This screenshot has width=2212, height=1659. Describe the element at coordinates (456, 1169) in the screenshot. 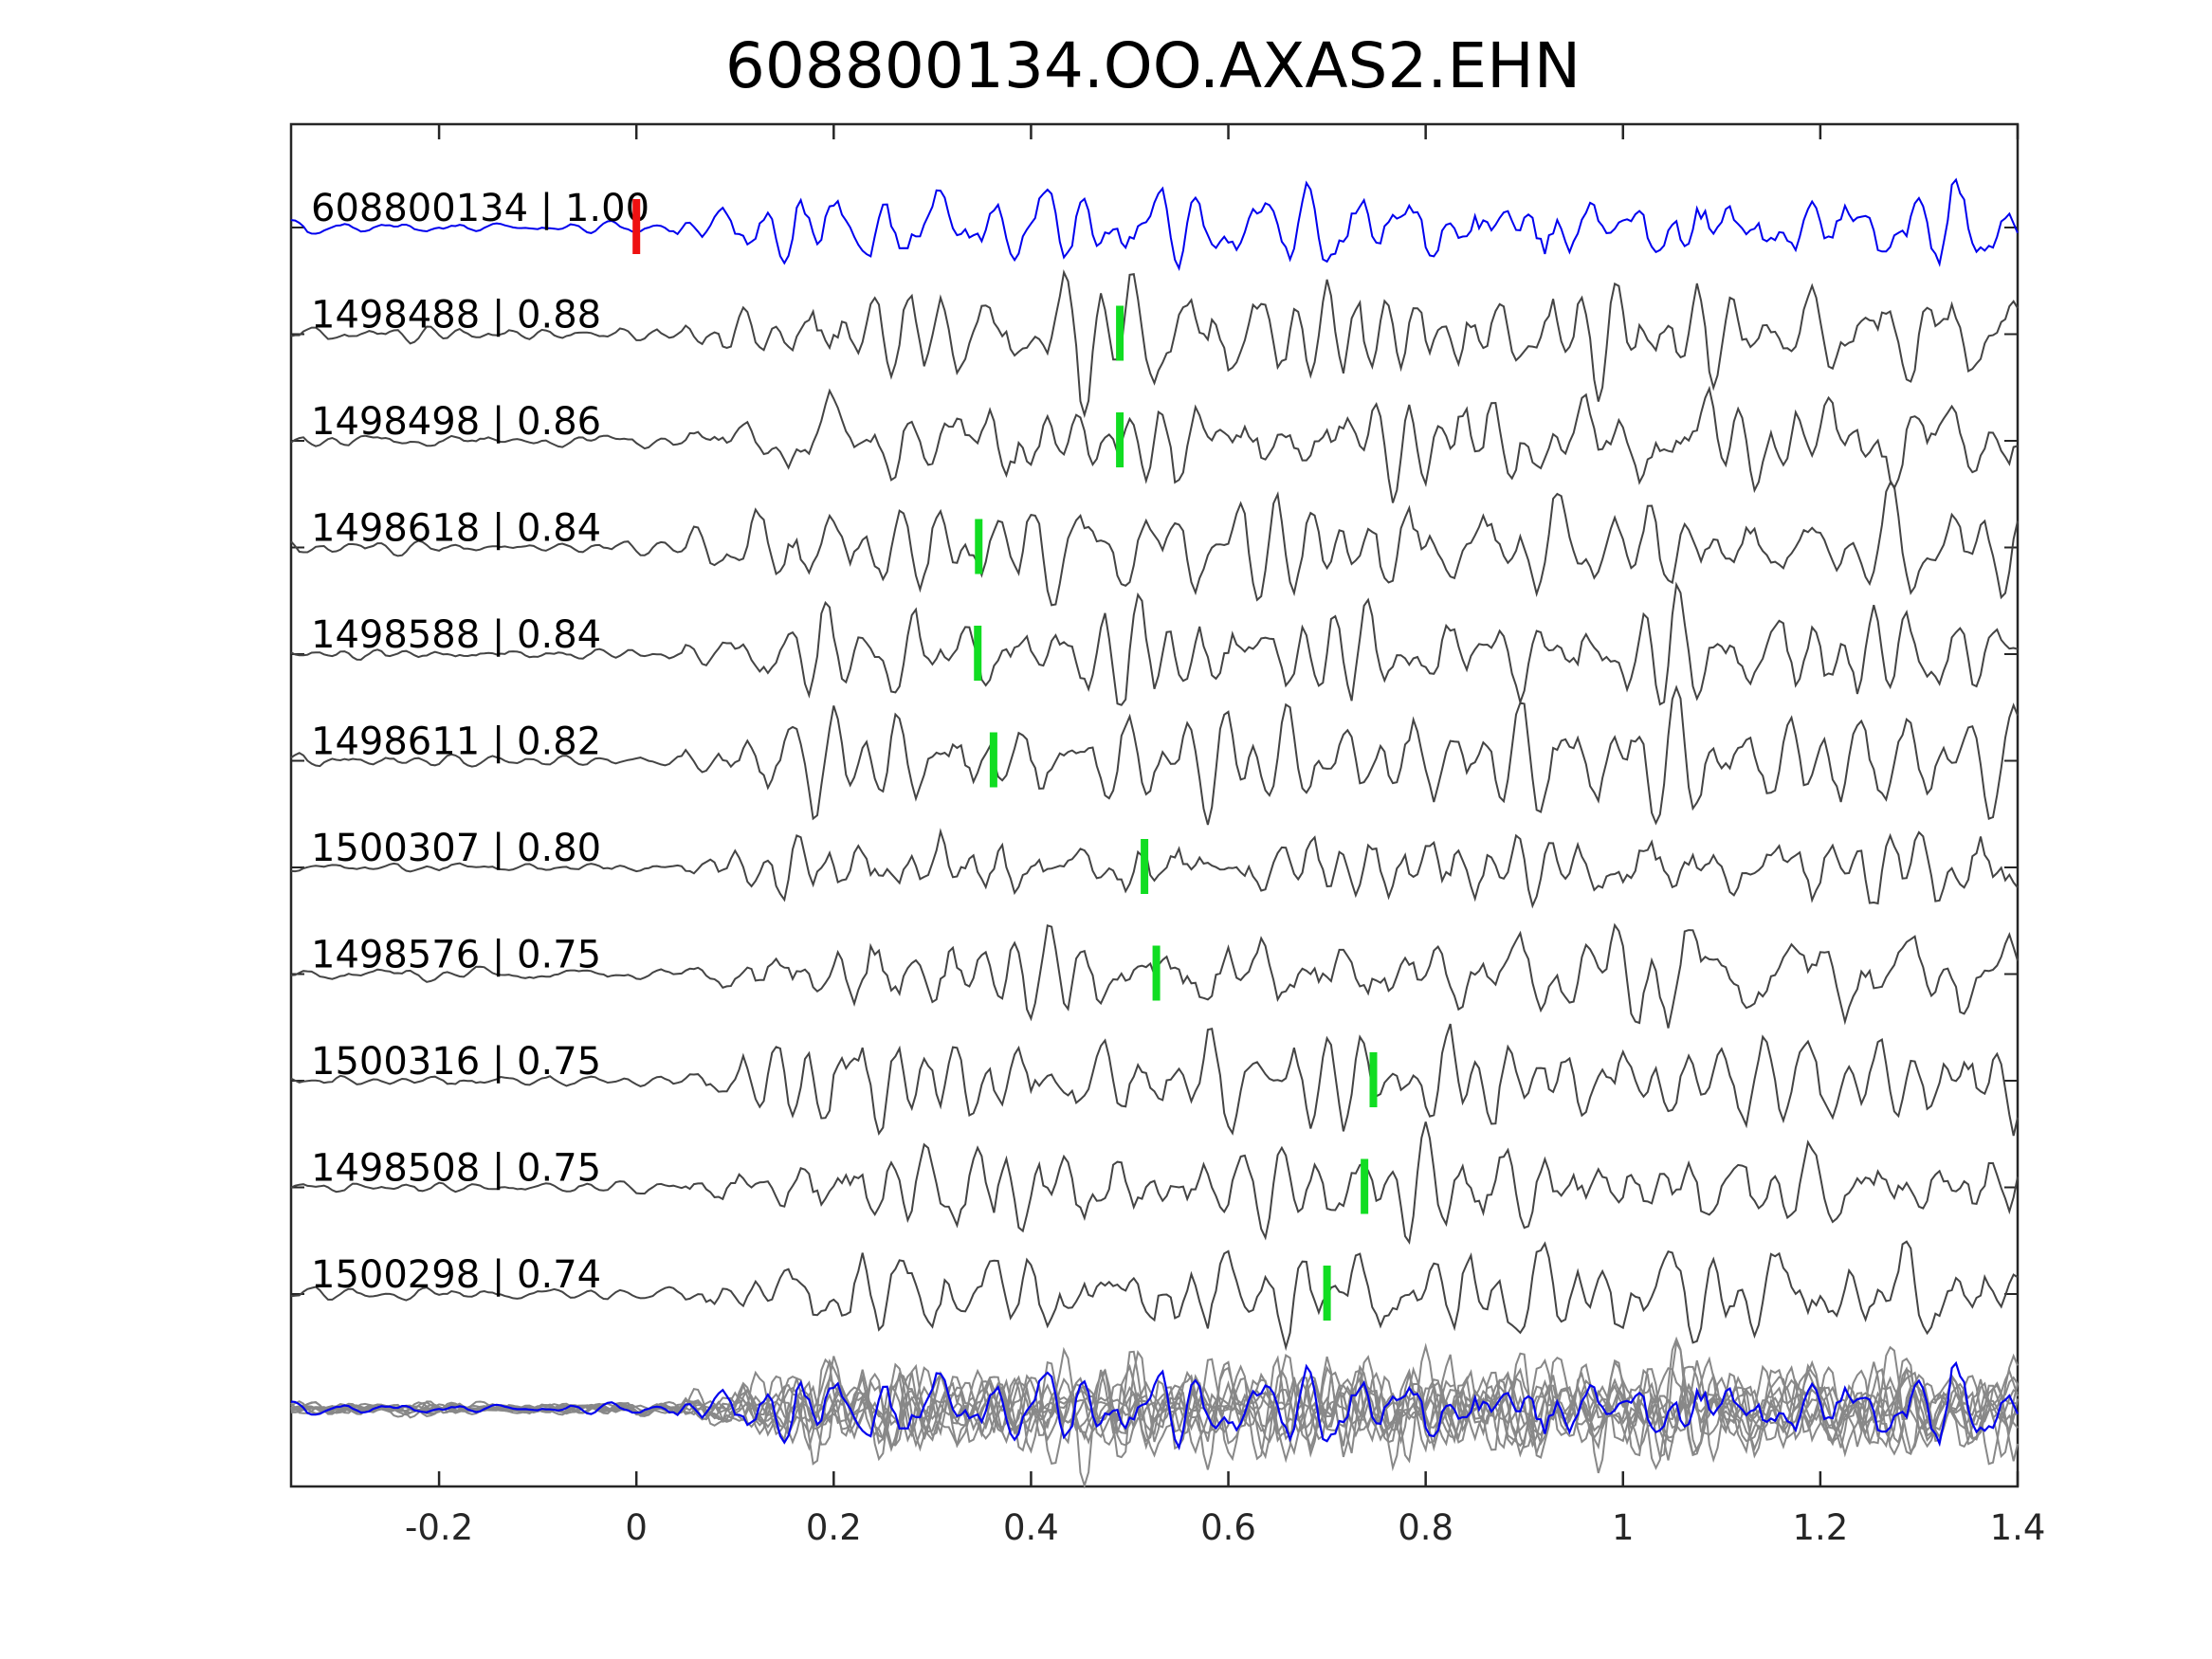

I see `trace-label: 1498508 | 0.75` at that location.